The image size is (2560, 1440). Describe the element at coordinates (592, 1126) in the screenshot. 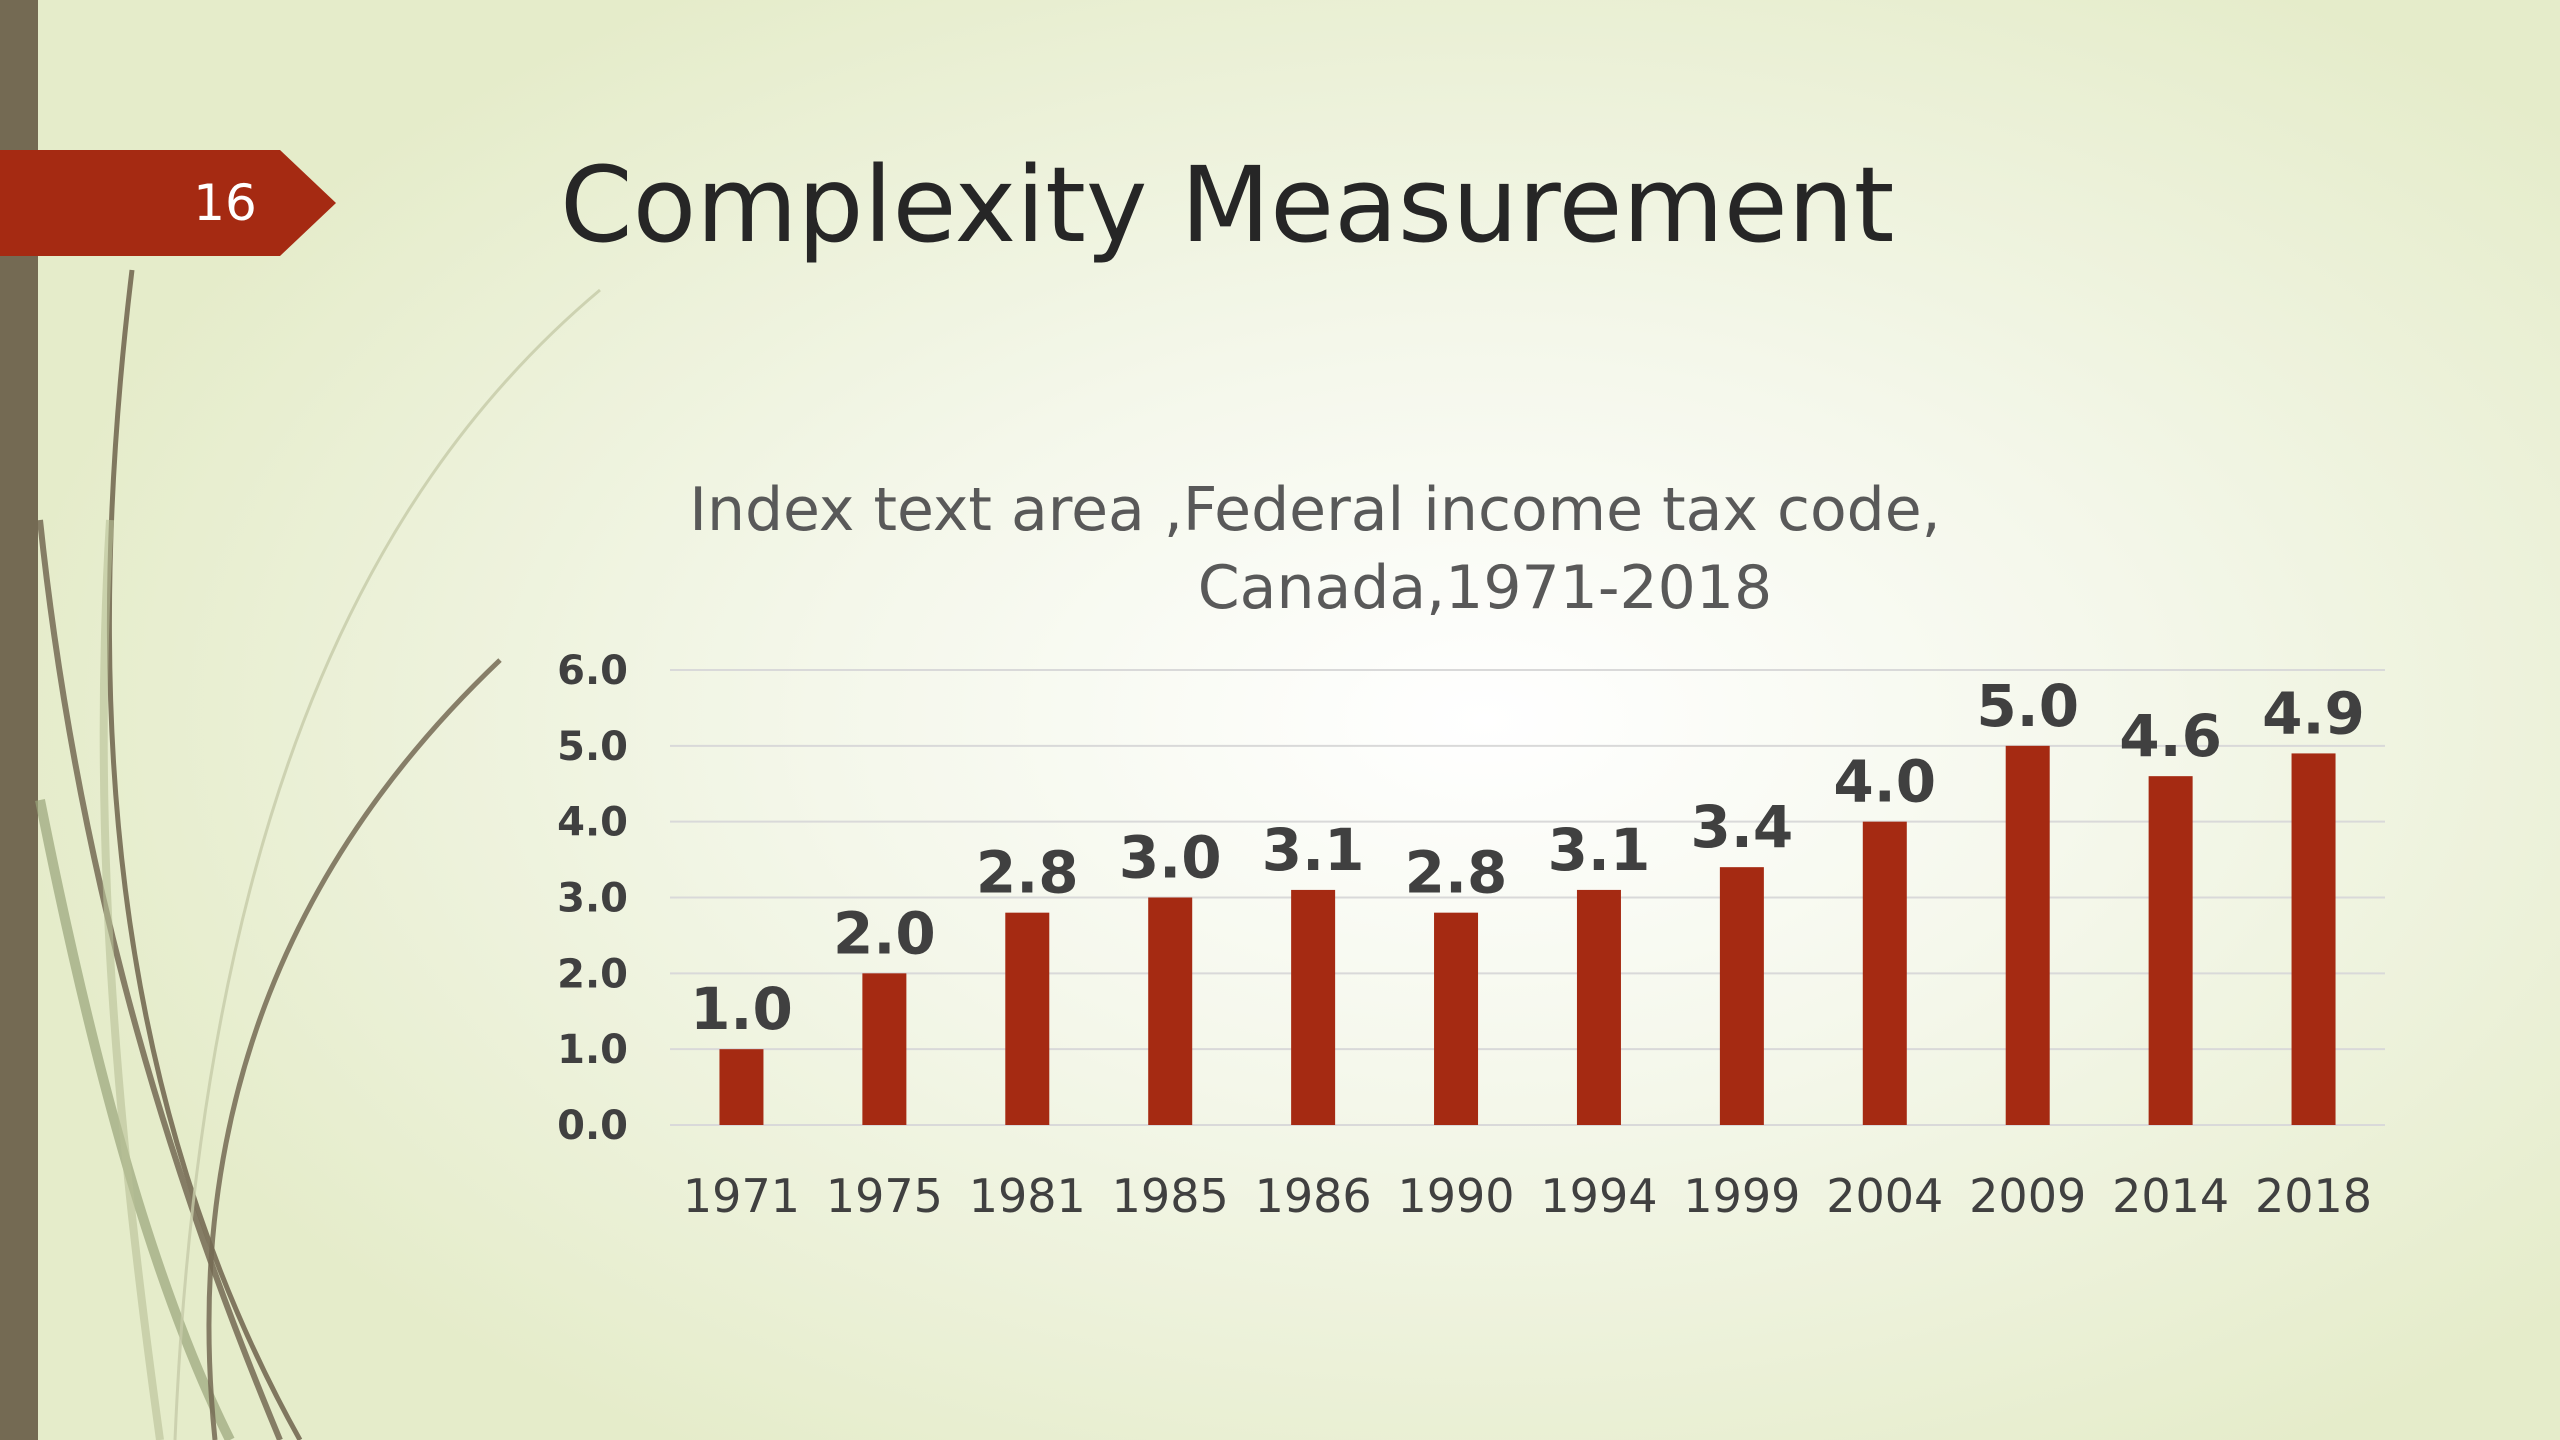

I see `y-tick-label: 0.0` at that location.